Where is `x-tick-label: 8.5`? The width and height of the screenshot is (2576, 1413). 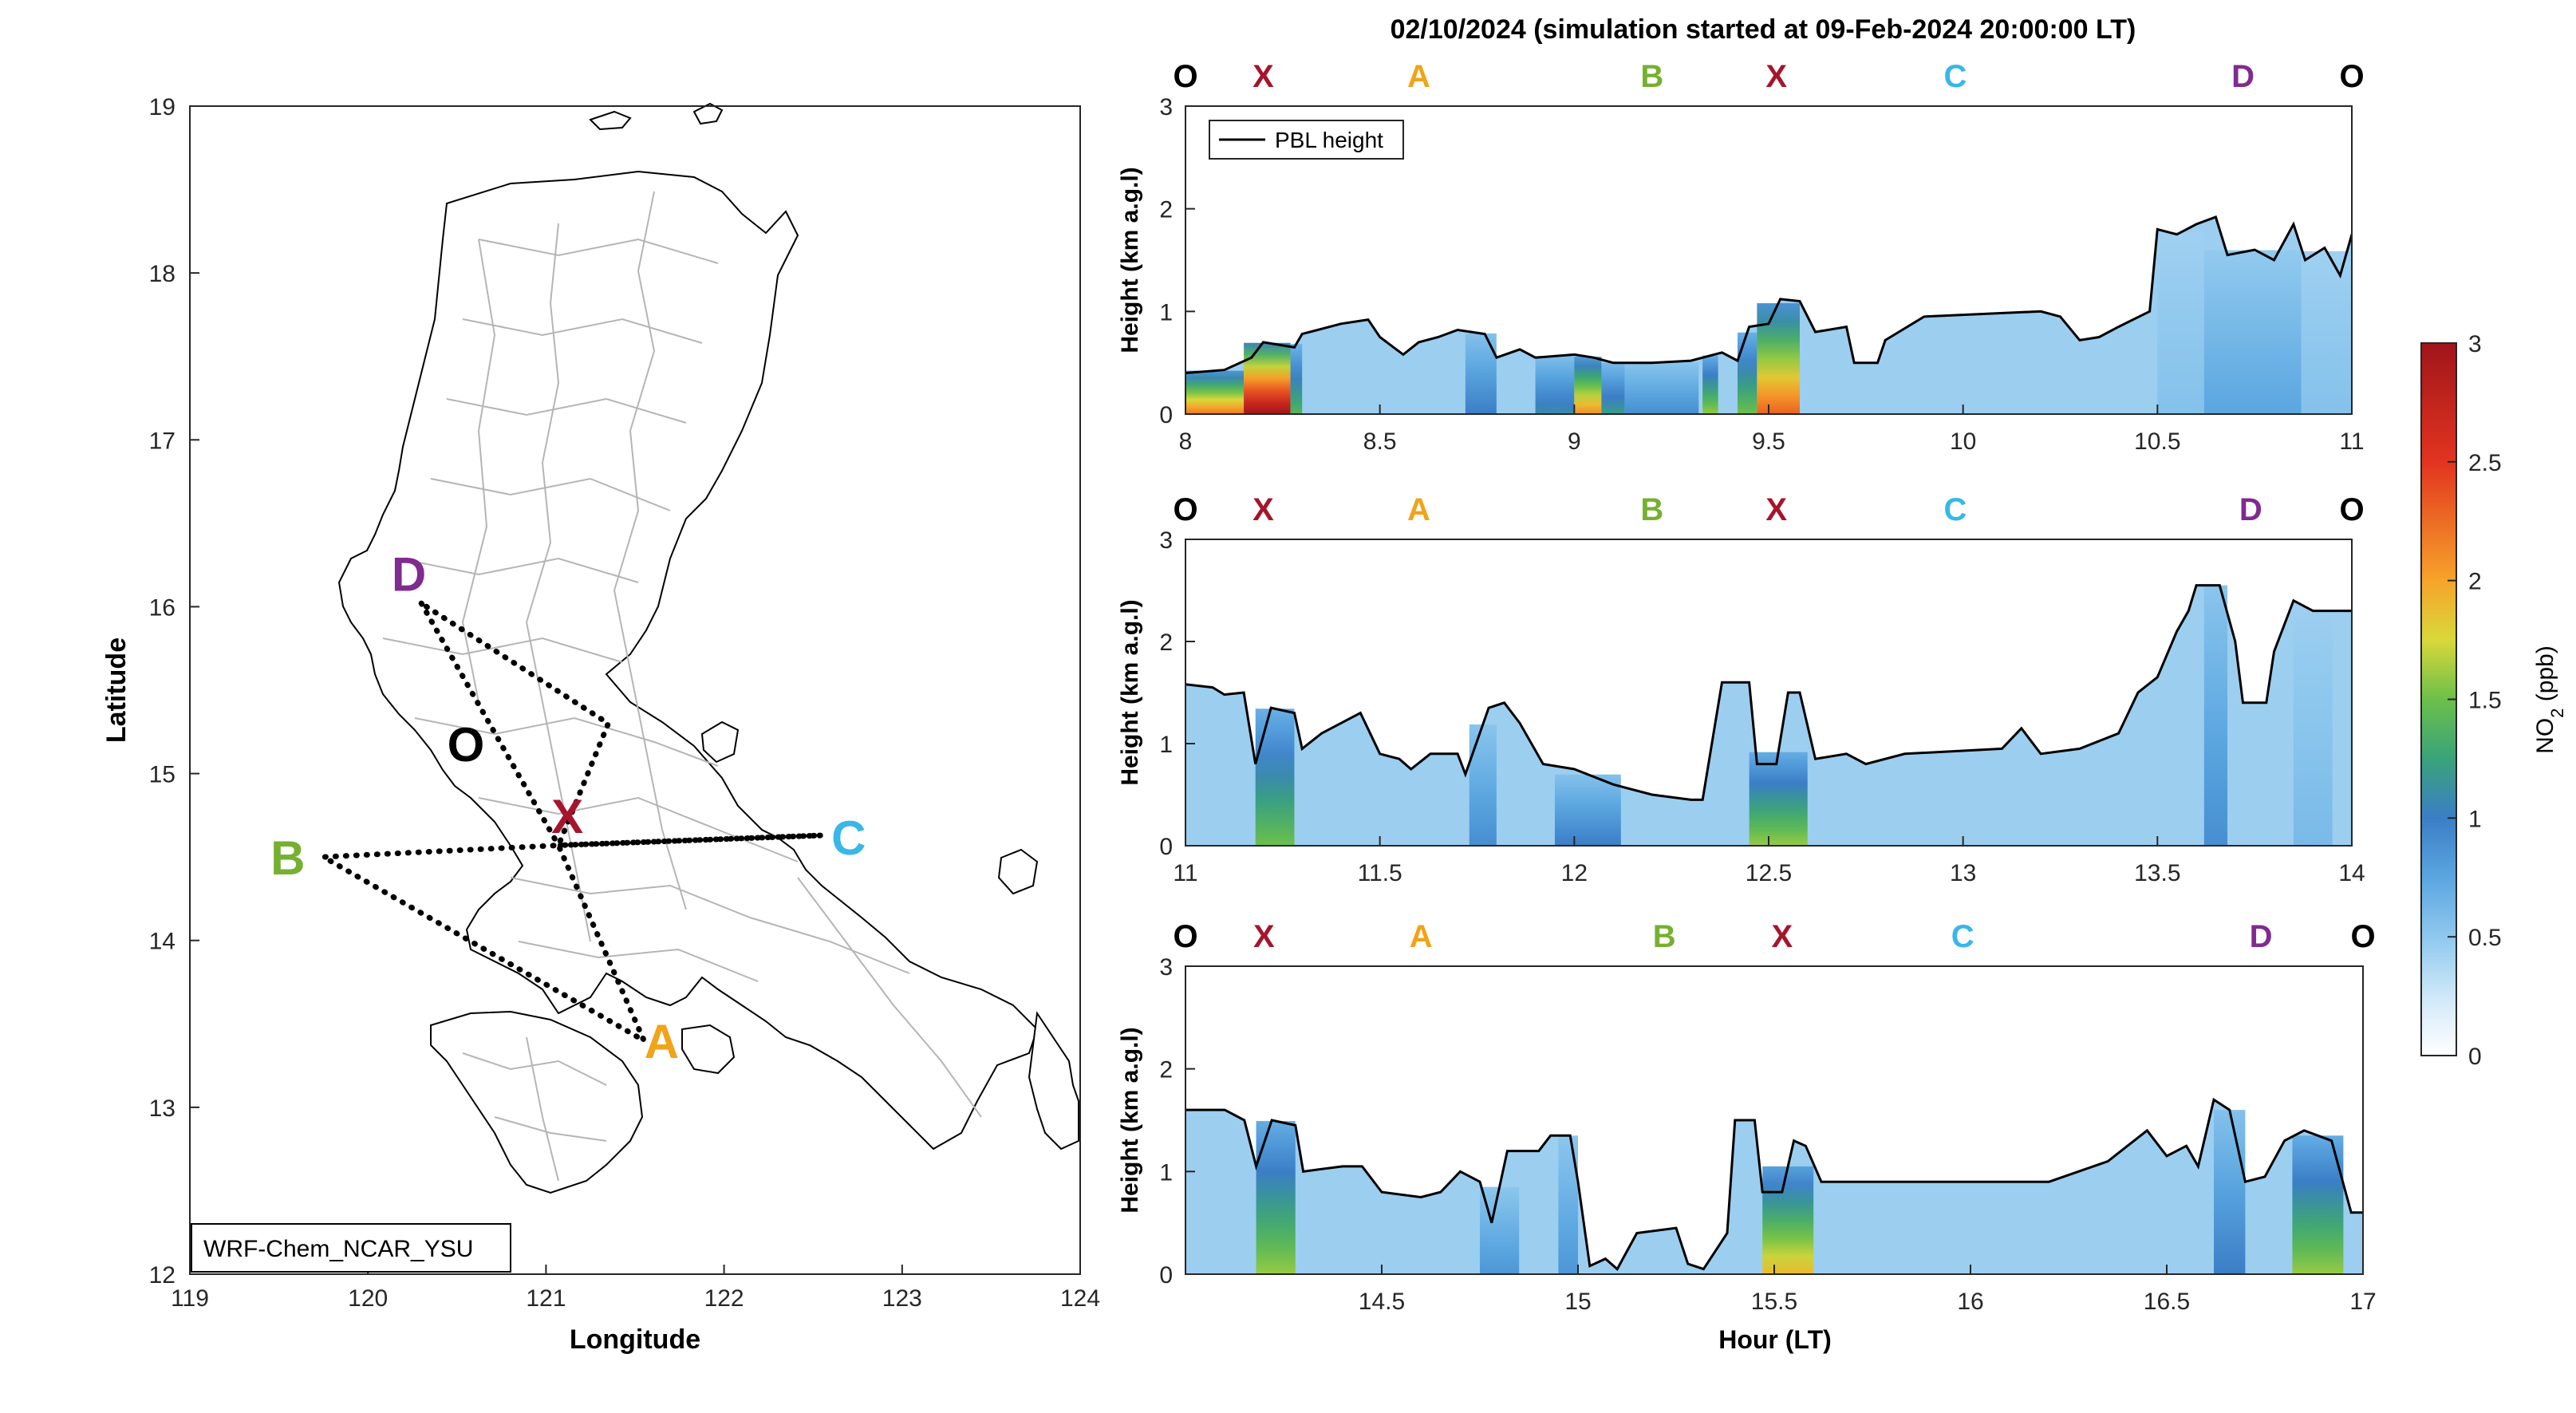 x-tick-label: 8.5 is located at coordinates (1380, 441).